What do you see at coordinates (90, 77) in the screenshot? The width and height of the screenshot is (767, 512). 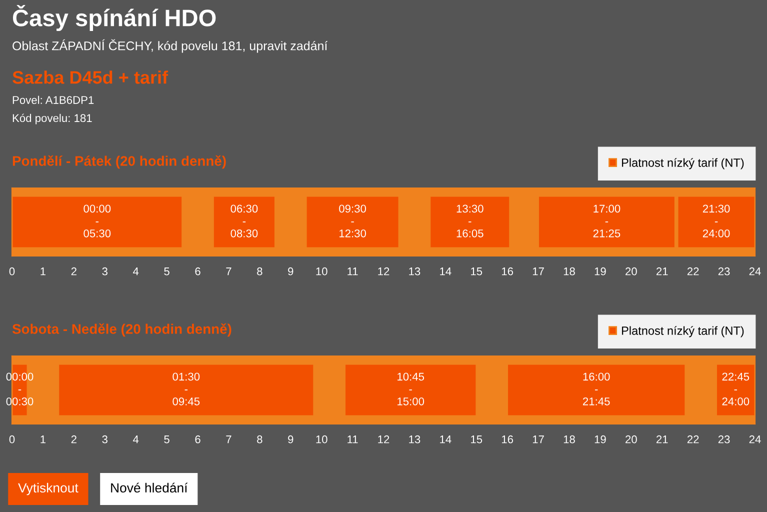 I see `text: Sazba D45d + tarif` at bounding box center [90, 77].